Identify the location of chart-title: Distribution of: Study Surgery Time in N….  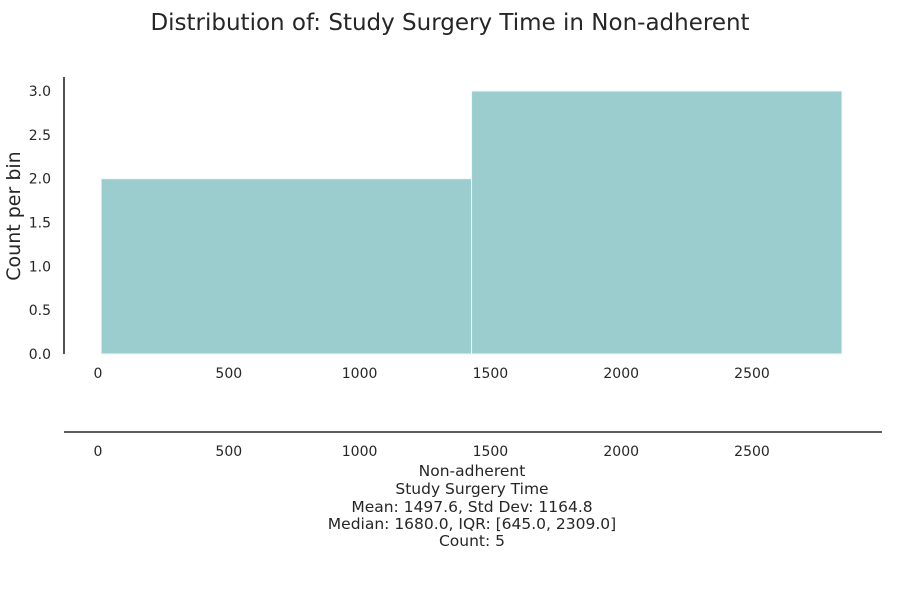
(449, 23).